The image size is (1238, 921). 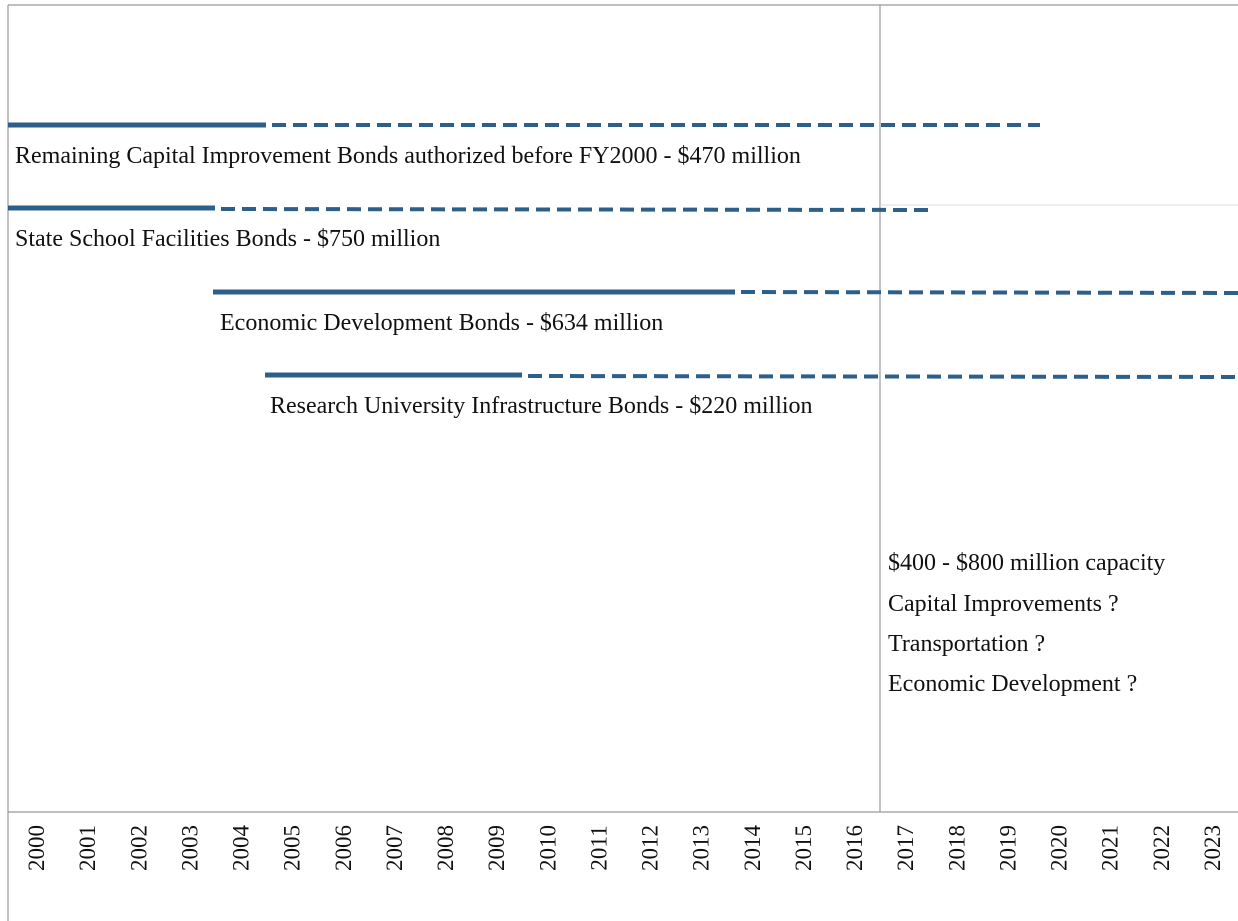 I want to click on year-label: 2008, so click(x=445, y=848).